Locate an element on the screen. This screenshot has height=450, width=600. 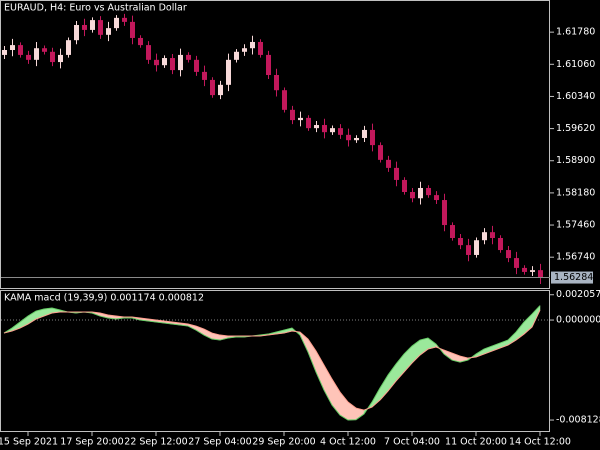
x-tick-label: 4 Oct 12:00 is located at coordinates (348, 442).